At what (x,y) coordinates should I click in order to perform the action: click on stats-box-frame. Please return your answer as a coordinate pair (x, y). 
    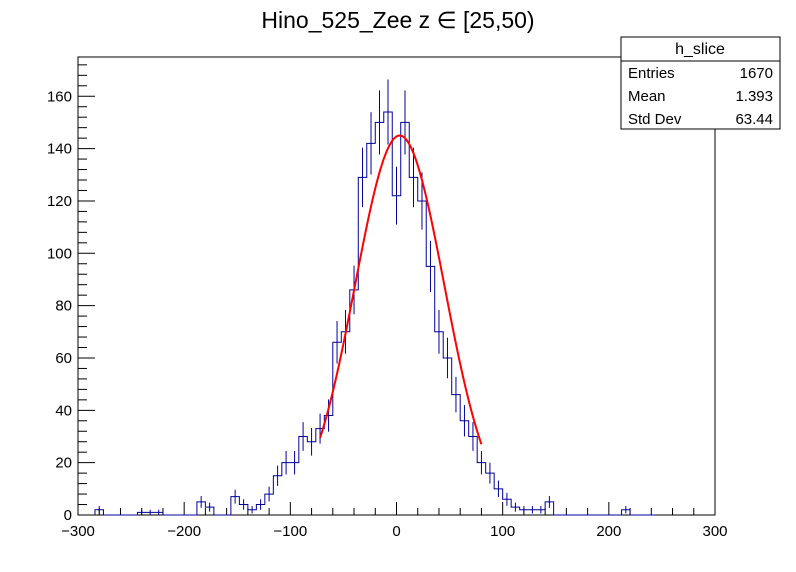
    Looking at the image, I should click on (700, 83).